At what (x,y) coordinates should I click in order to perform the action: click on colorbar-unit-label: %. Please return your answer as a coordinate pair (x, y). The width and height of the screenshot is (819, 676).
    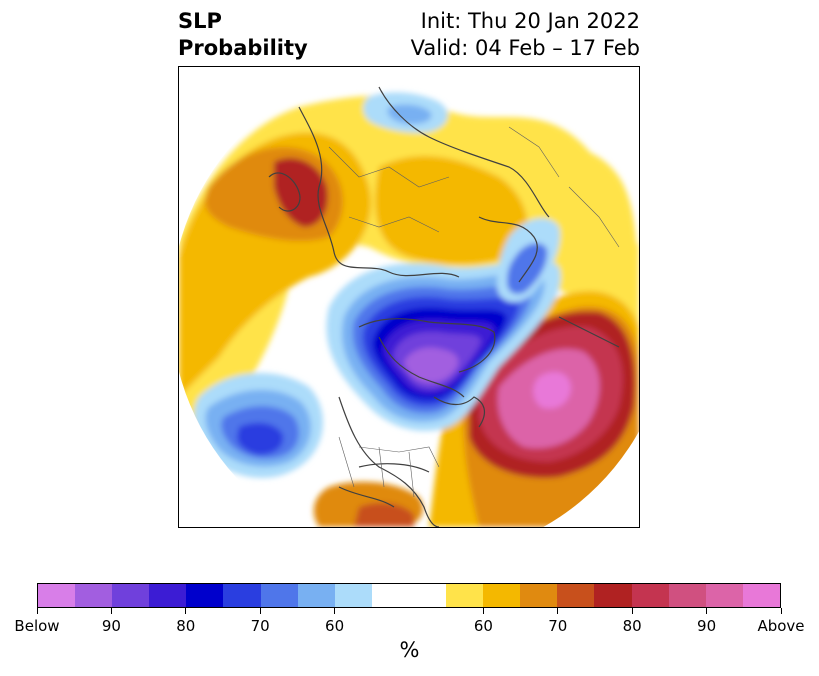
    Looking at the image, I should click on (409, 650).